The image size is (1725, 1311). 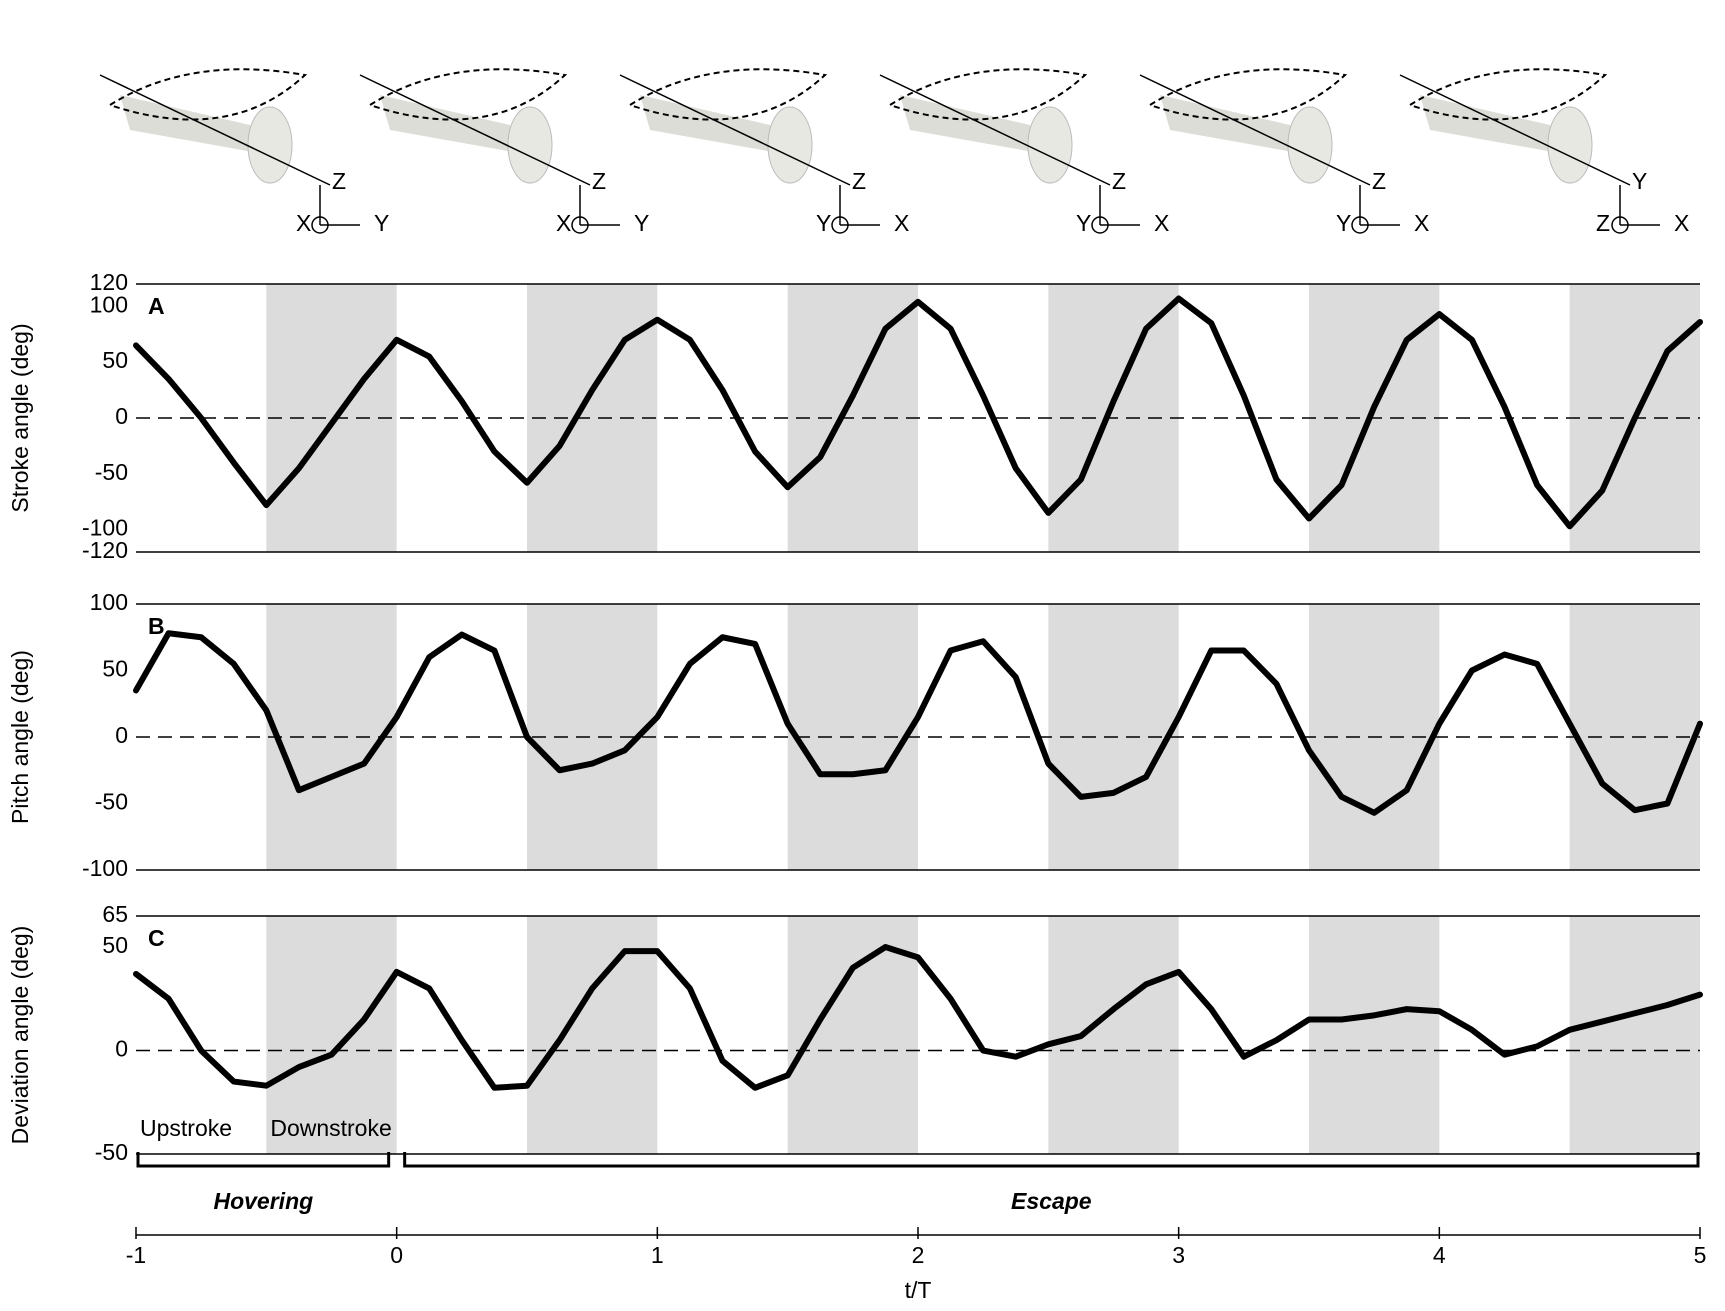 I want to click on x-tick-label: 3, so click(x=1178, y=1255).